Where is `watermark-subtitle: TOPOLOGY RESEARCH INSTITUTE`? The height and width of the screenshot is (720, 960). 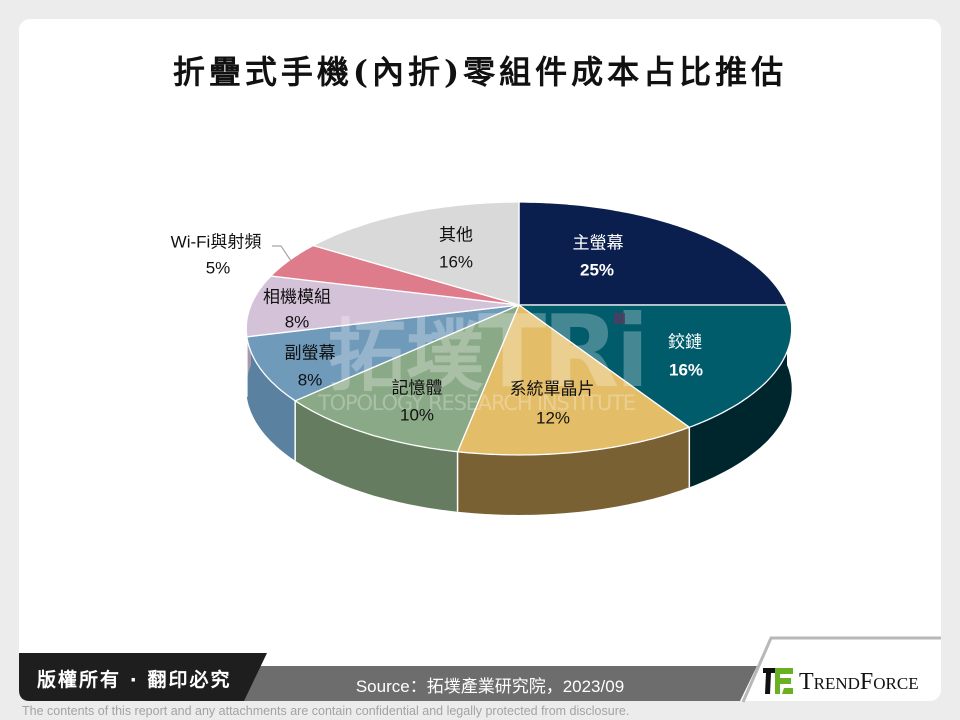
watermark-subtitle: TOPOLOGY RESEARCH INSTITUTE is located at coordinates (476, 403).